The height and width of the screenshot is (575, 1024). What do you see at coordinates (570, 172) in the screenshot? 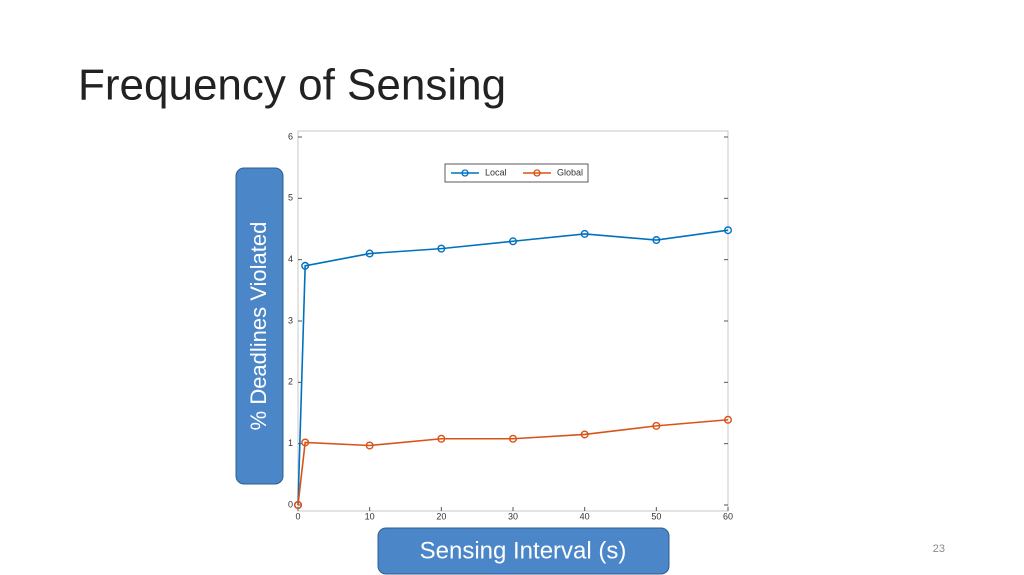
I see `legend-label: Global` at bounding box center [570, 172].